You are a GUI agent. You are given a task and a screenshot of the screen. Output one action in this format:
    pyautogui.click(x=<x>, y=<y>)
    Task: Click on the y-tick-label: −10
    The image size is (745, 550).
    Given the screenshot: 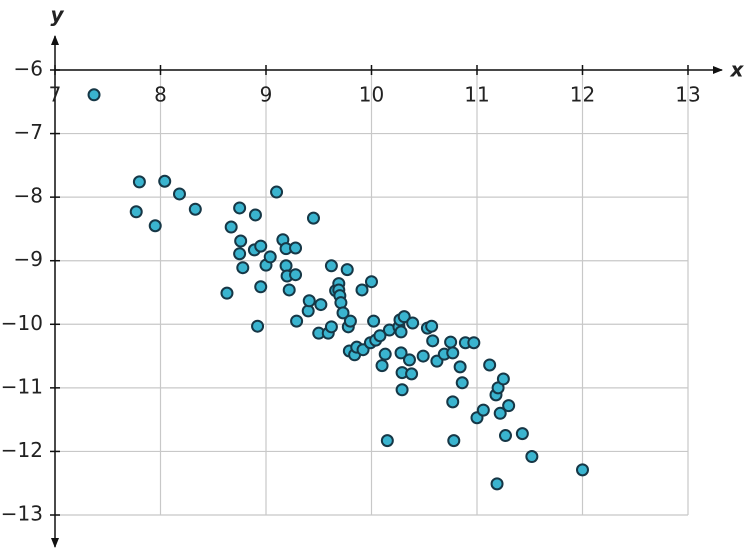 What is the action you would take?
    pyautogui.click(x=22, y=323)
    